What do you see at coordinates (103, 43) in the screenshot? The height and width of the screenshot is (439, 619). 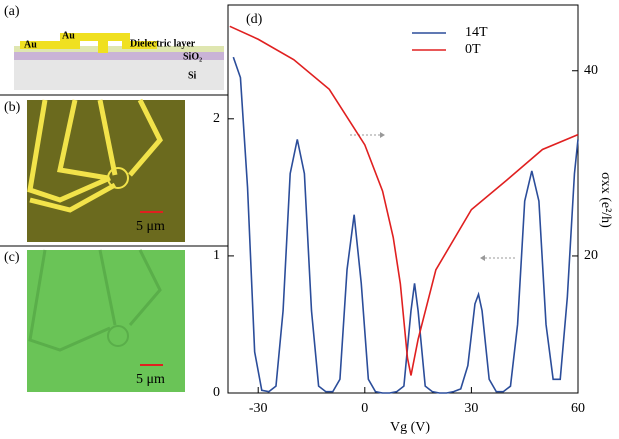 I see `au-via` at bounding box center [103, 43].